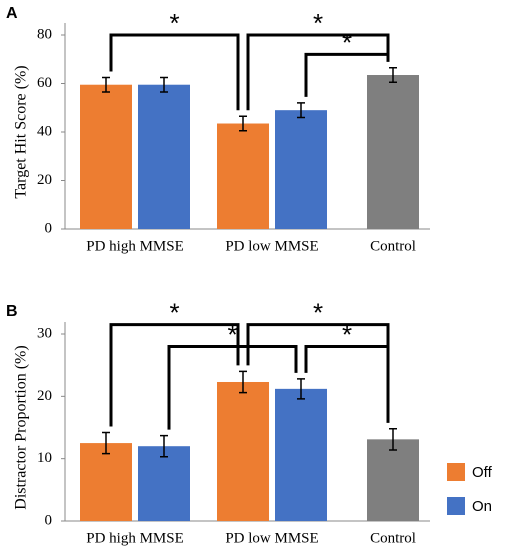 Image resolution: width=505 pixels, height=556 pixels. What do you see at coordinates (44, 458) in the screenshot?
I see `y-tick-label: 10` at bounding box center [44, 458].